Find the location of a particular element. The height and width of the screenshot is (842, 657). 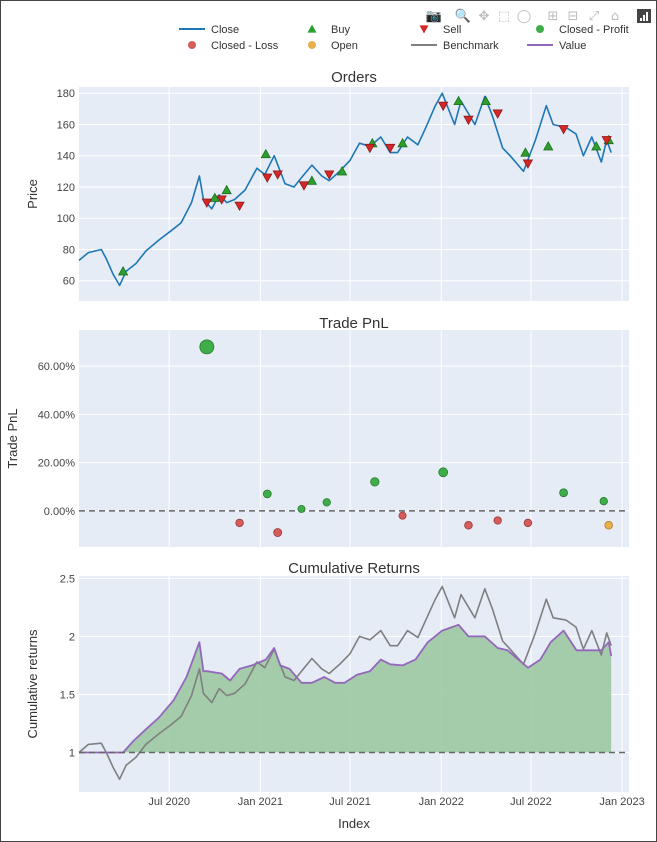

value-area-fill is located at coordinates (345, 688).